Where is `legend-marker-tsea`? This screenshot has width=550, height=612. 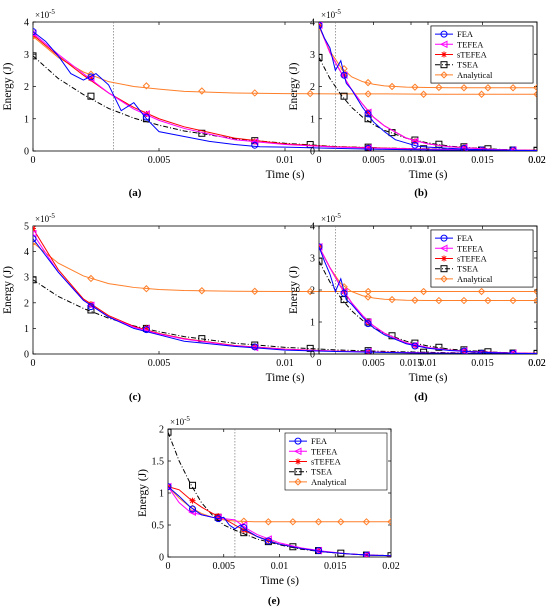
legend-marker-tsea is located at coordinates (444, 269).